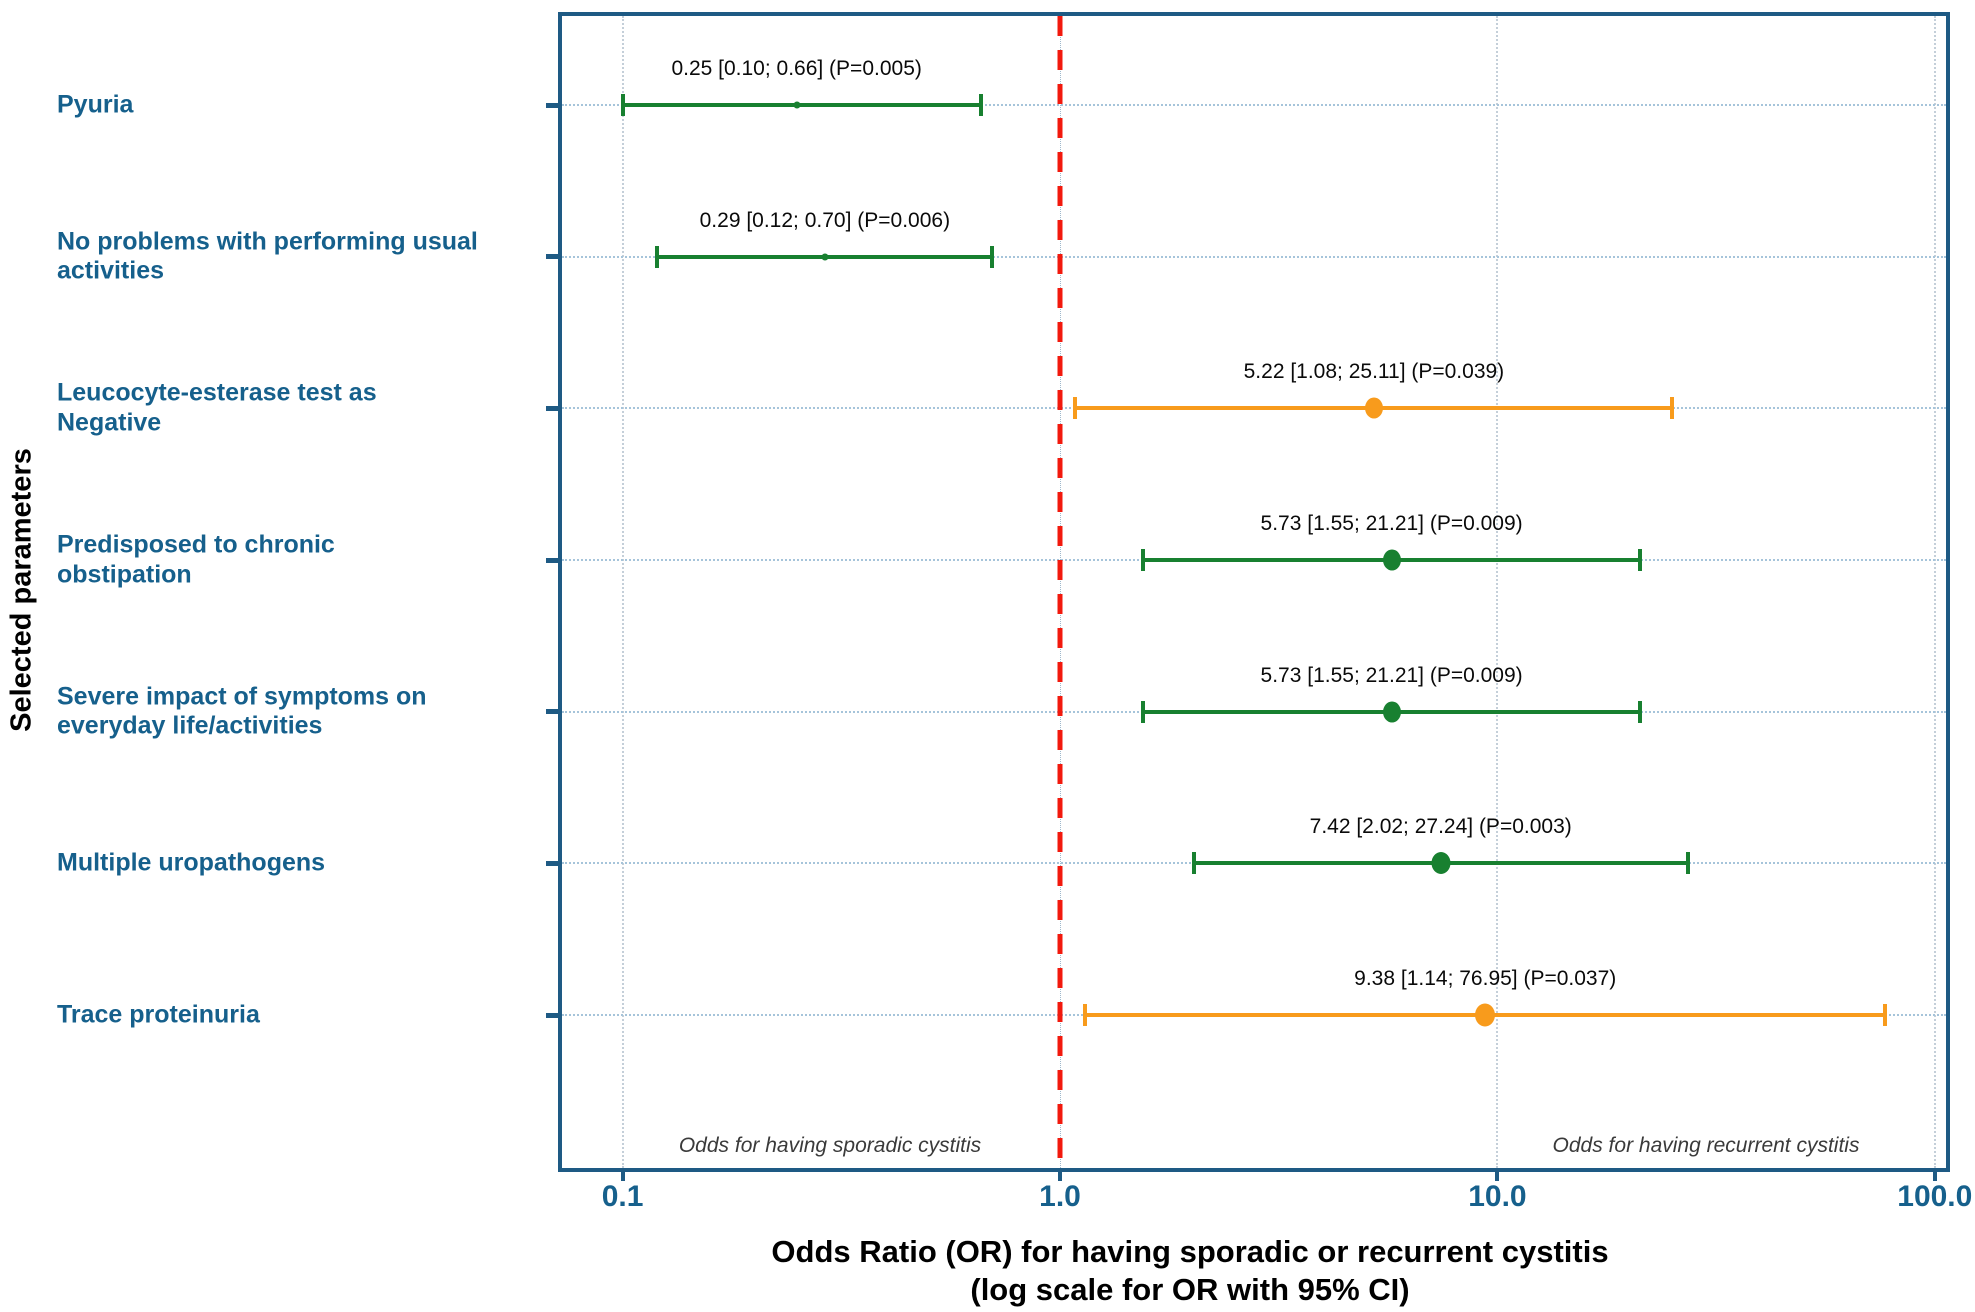 This screenshot has width=1975, height=1312. What do you see at coordinates (95, 104) in the screenshot?
I see `category-label: Pyuria` at bounding box center [95, 104].